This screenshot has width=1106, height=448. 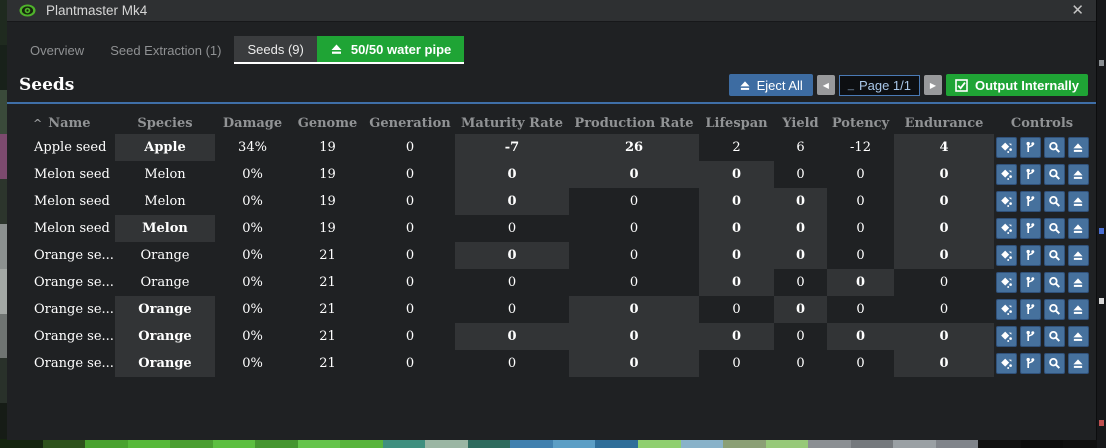 What do you see at coordinates (634, 123) in the screenshot?
I see `column-header-production-rate: Production Rate` at bounding box center [634, 123].